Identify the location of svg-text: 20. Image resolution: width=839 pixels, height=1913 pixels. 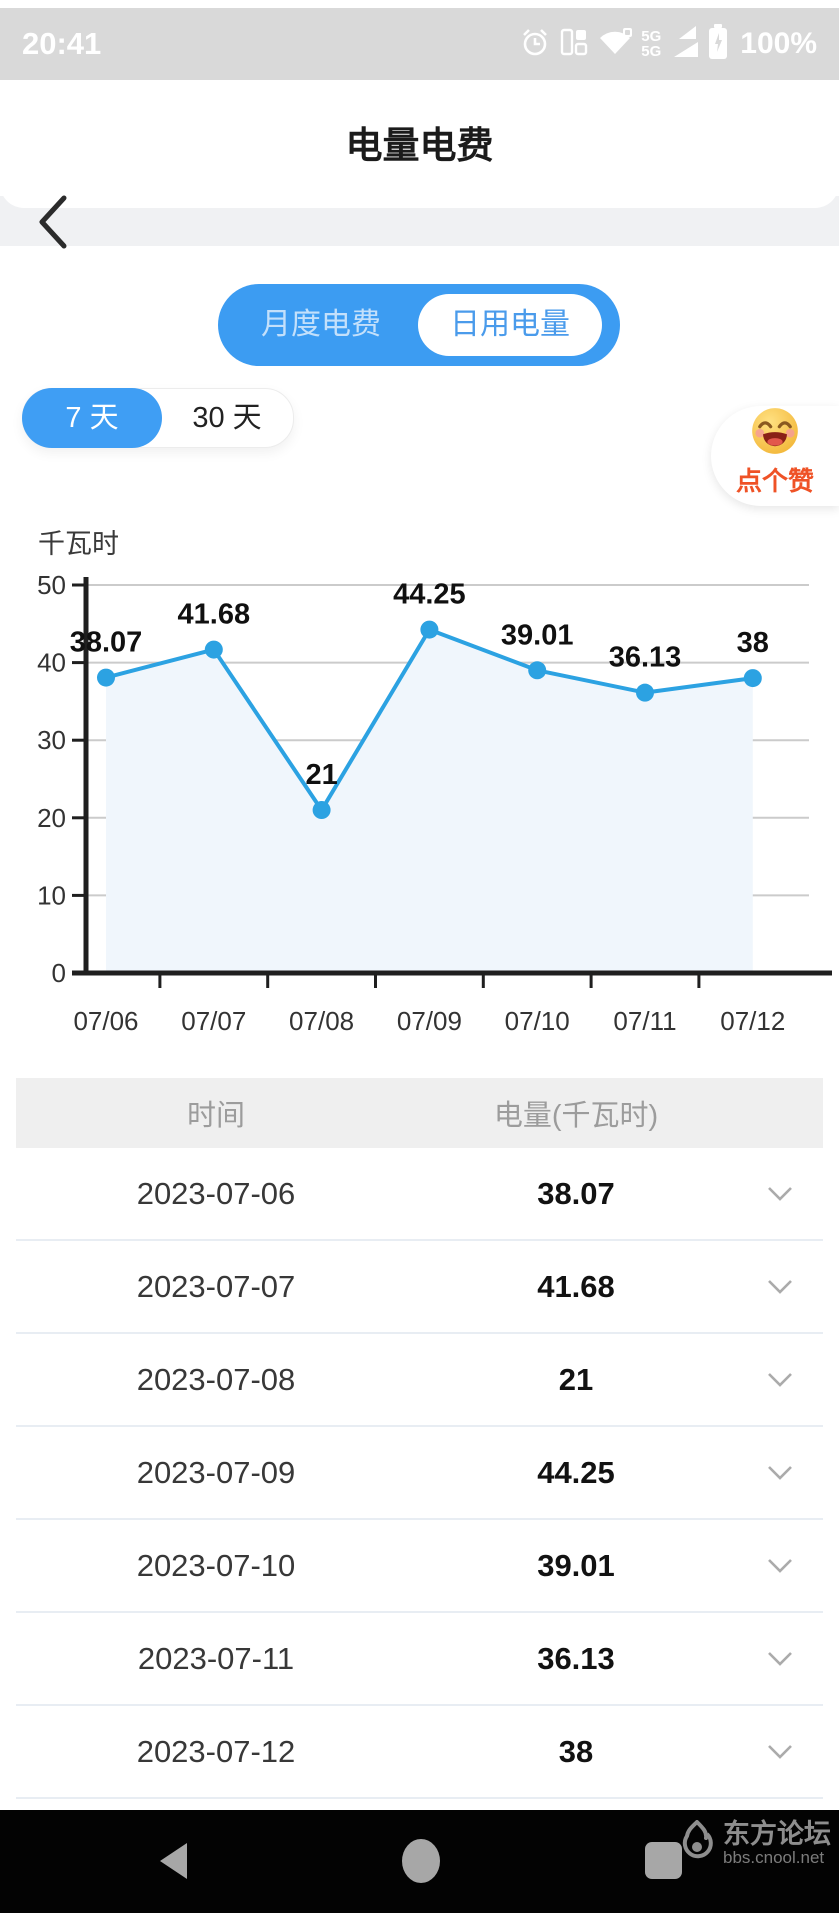
(51, 818).